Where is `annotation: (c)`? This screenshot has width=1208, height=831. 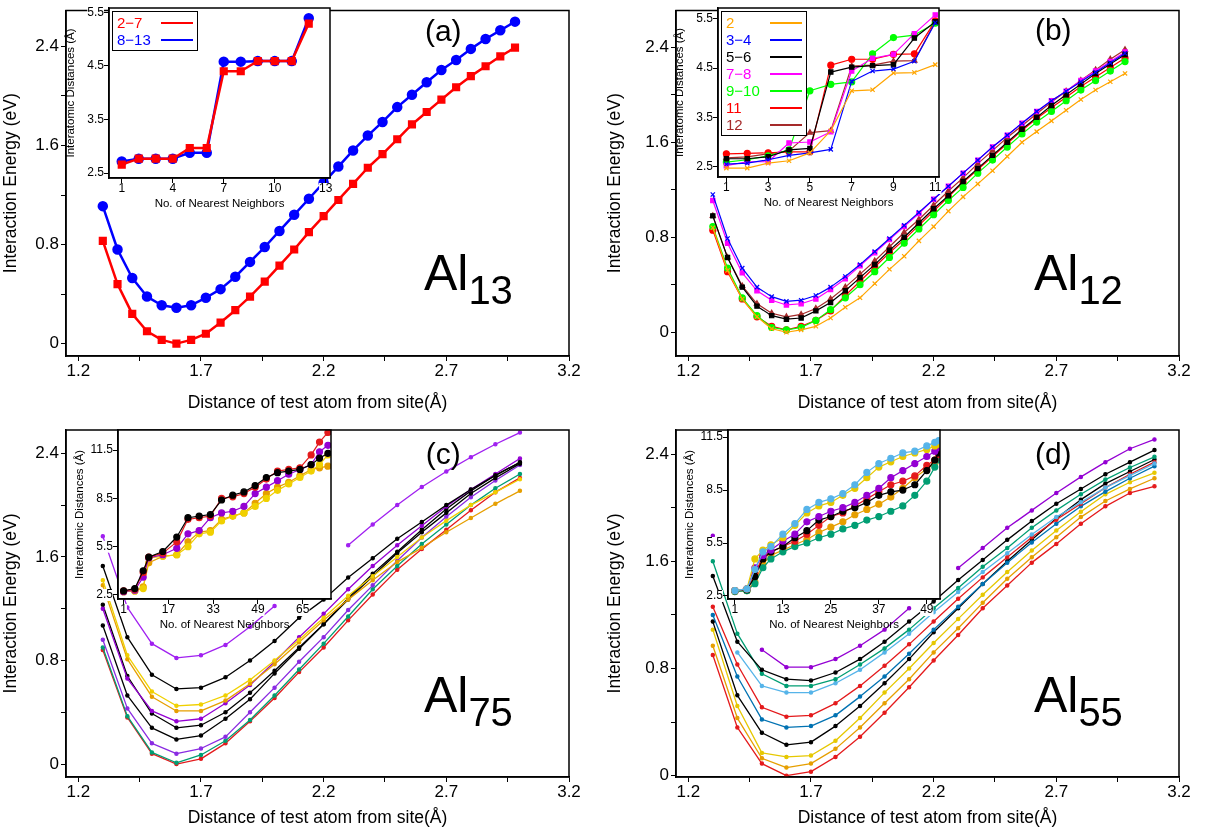
annotation: (c) is located at coordinates (443, 454).